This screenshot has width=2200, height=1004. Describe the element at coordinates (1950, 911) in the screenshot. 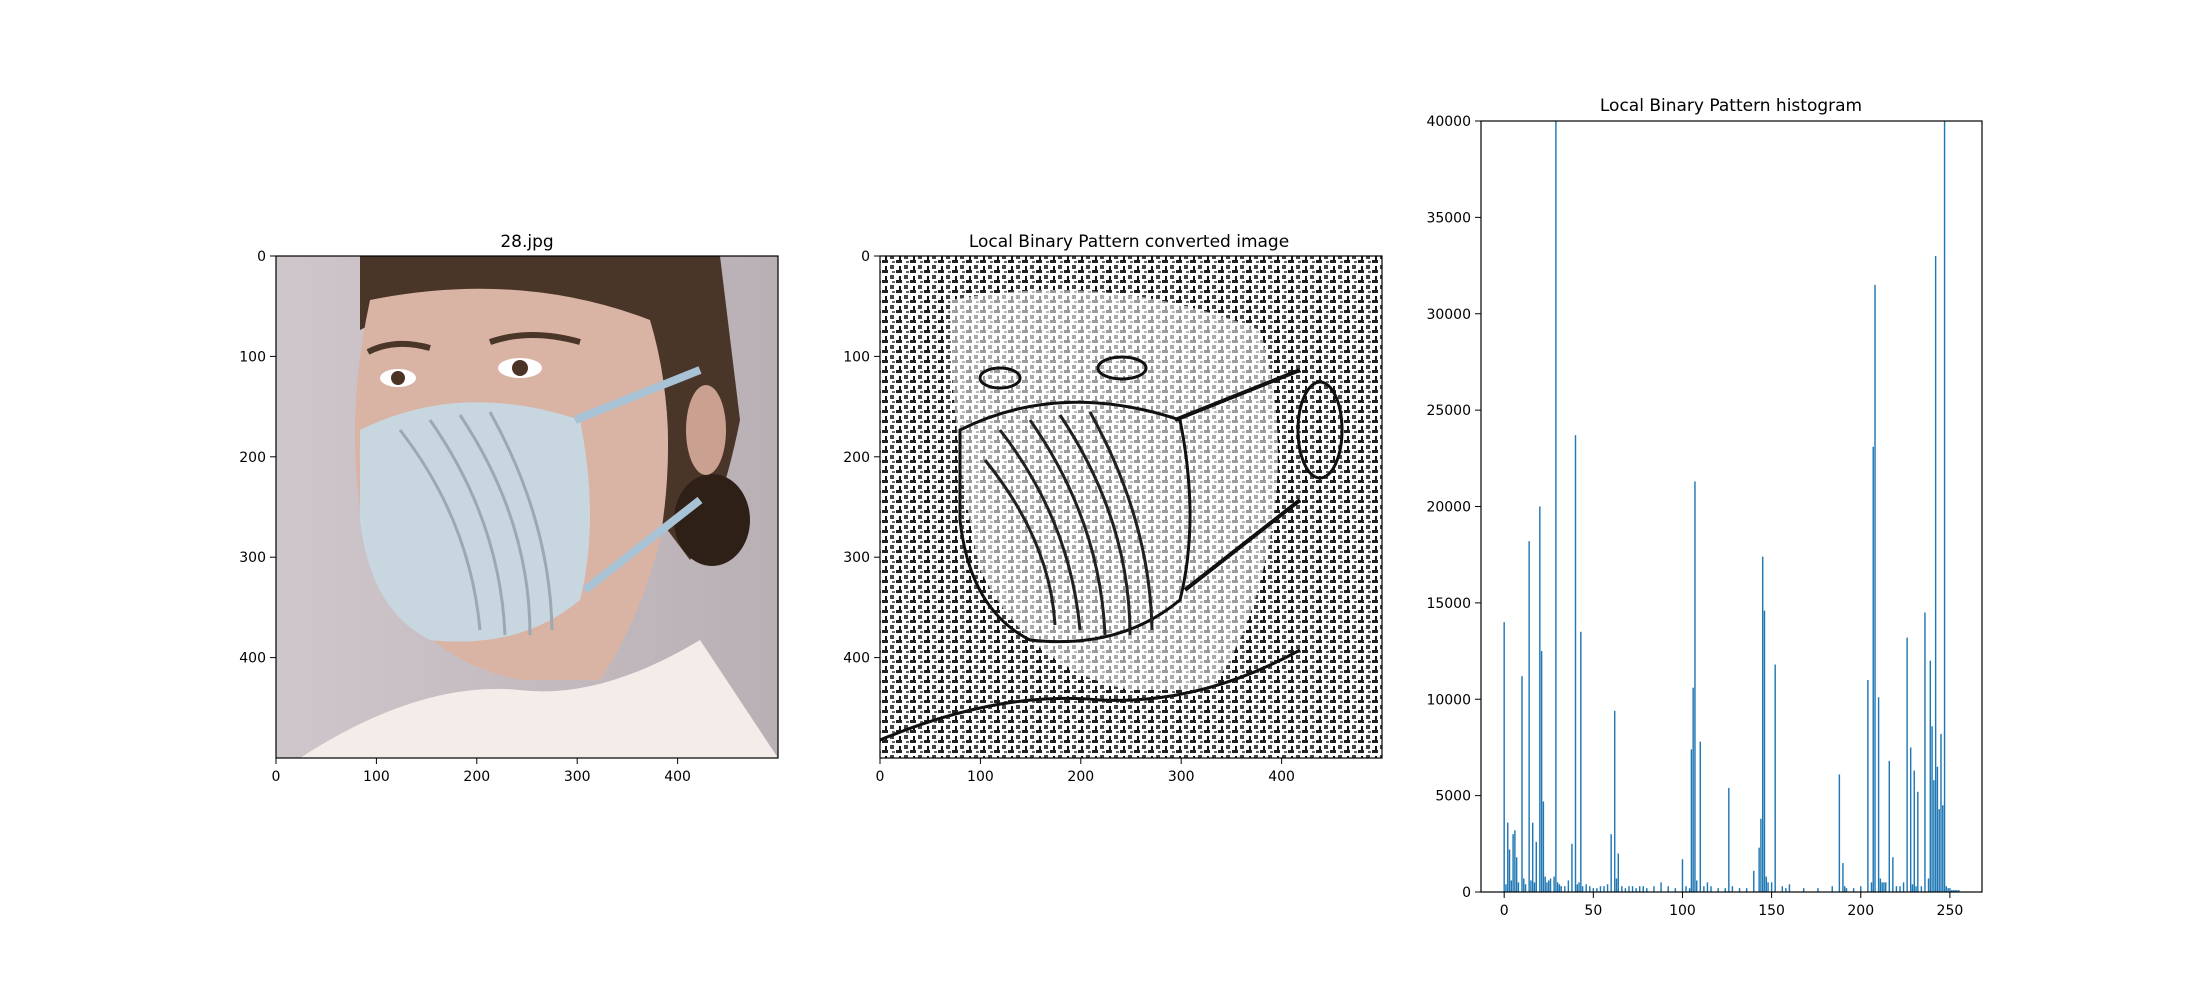

I see `x-tick-label: 250` at that location.